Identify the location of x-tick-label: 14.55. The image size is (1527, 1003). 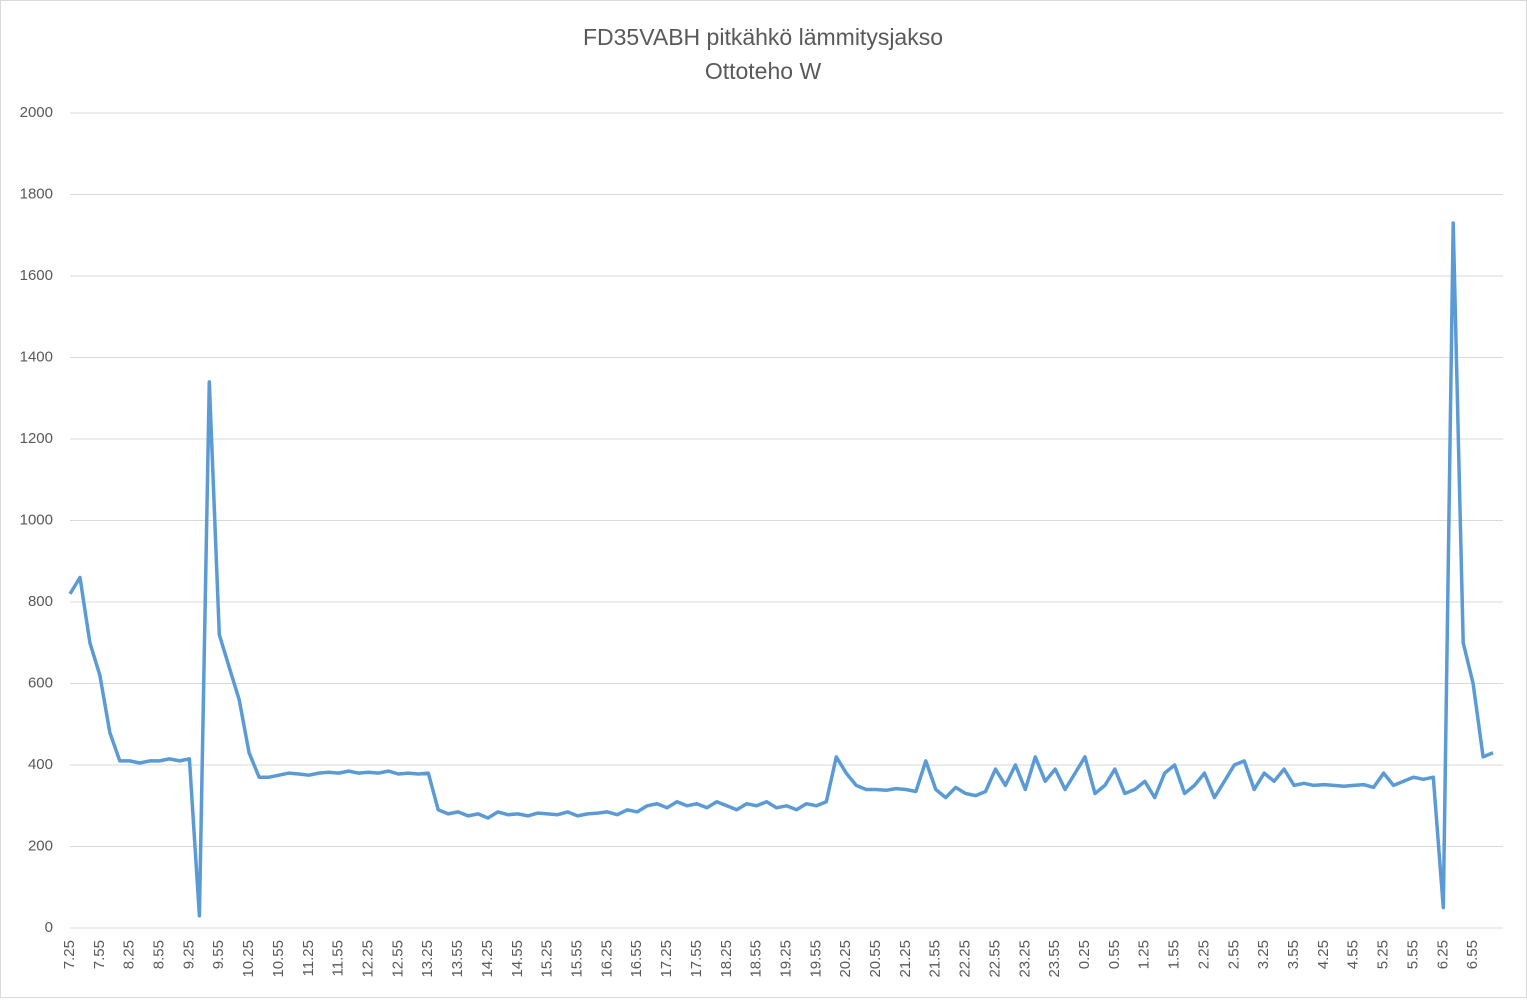
(517, 959).